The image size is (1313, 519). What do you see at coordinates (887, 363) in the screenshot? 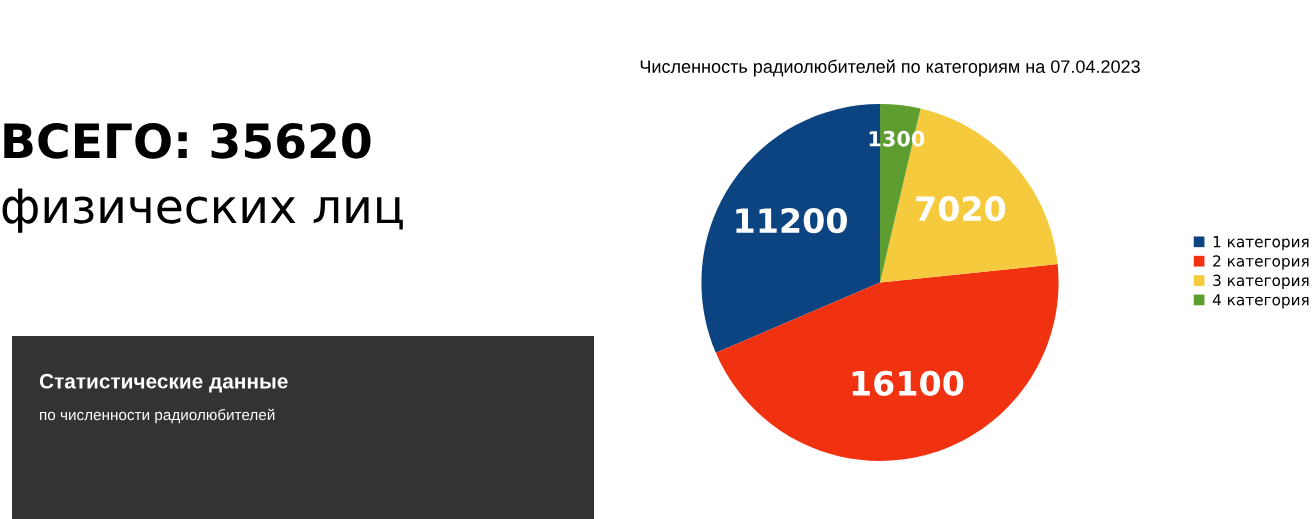
I see `pie-slice` at bounding box center [887, 363].